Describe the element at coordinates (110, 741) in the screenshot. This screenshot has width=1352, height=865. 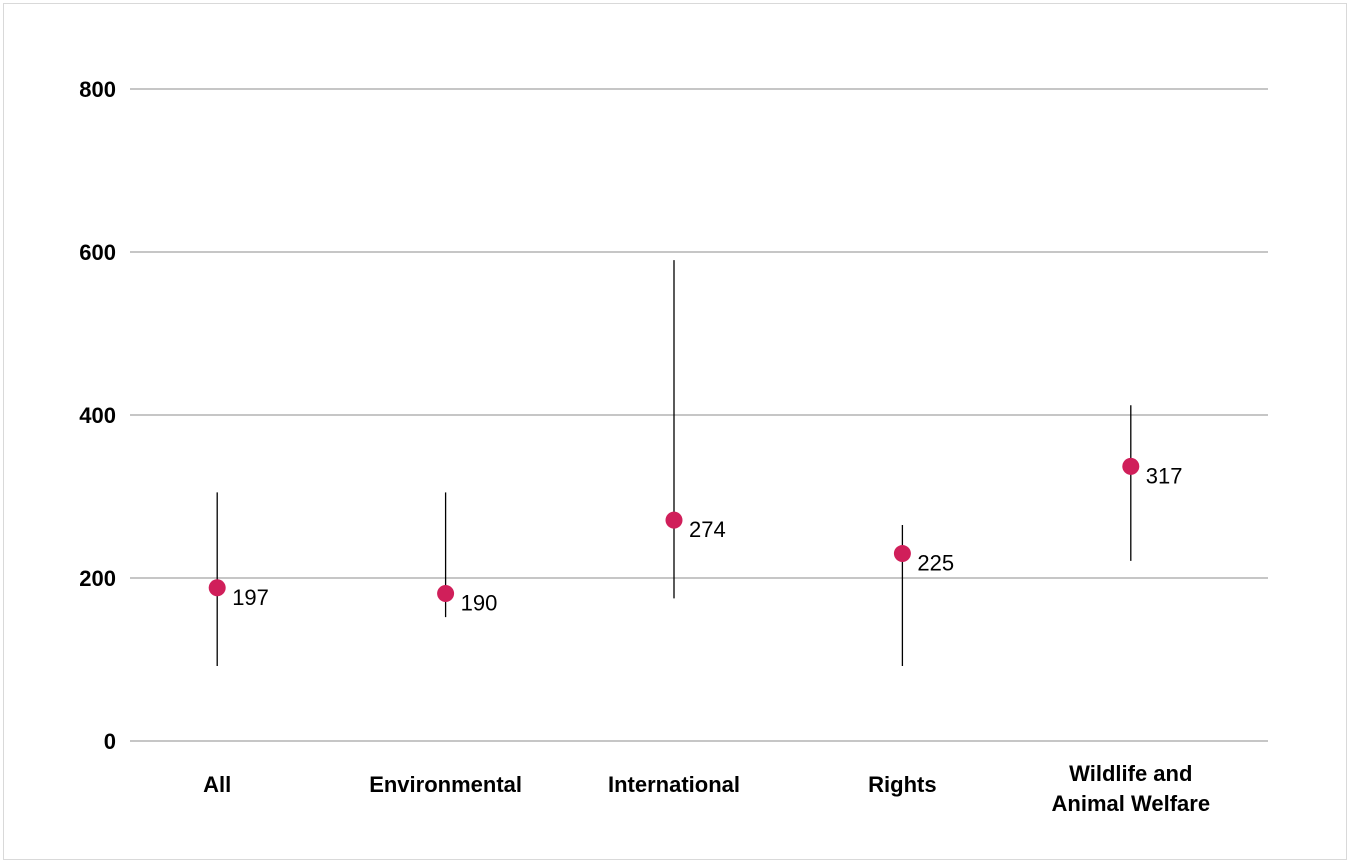
I see `y-tick-label: 0` at that location.